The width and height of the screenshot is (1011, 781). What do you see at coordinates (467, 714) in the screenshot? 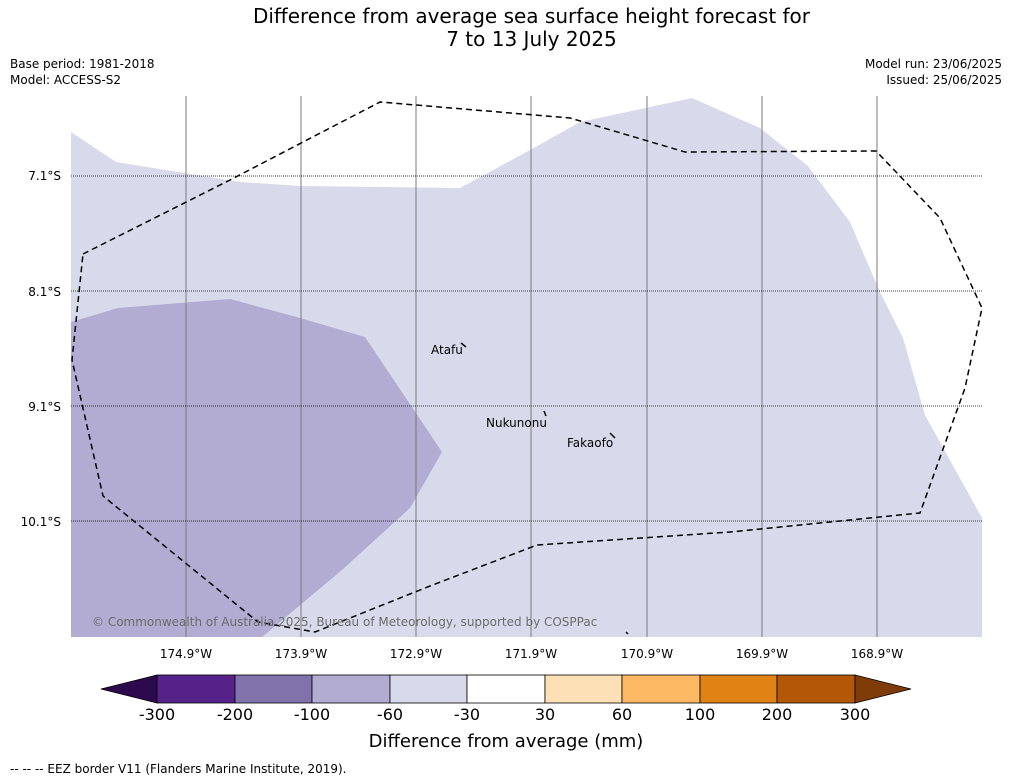
I see `colorbar-tick-label: -30` at bounding box center [467, 714].